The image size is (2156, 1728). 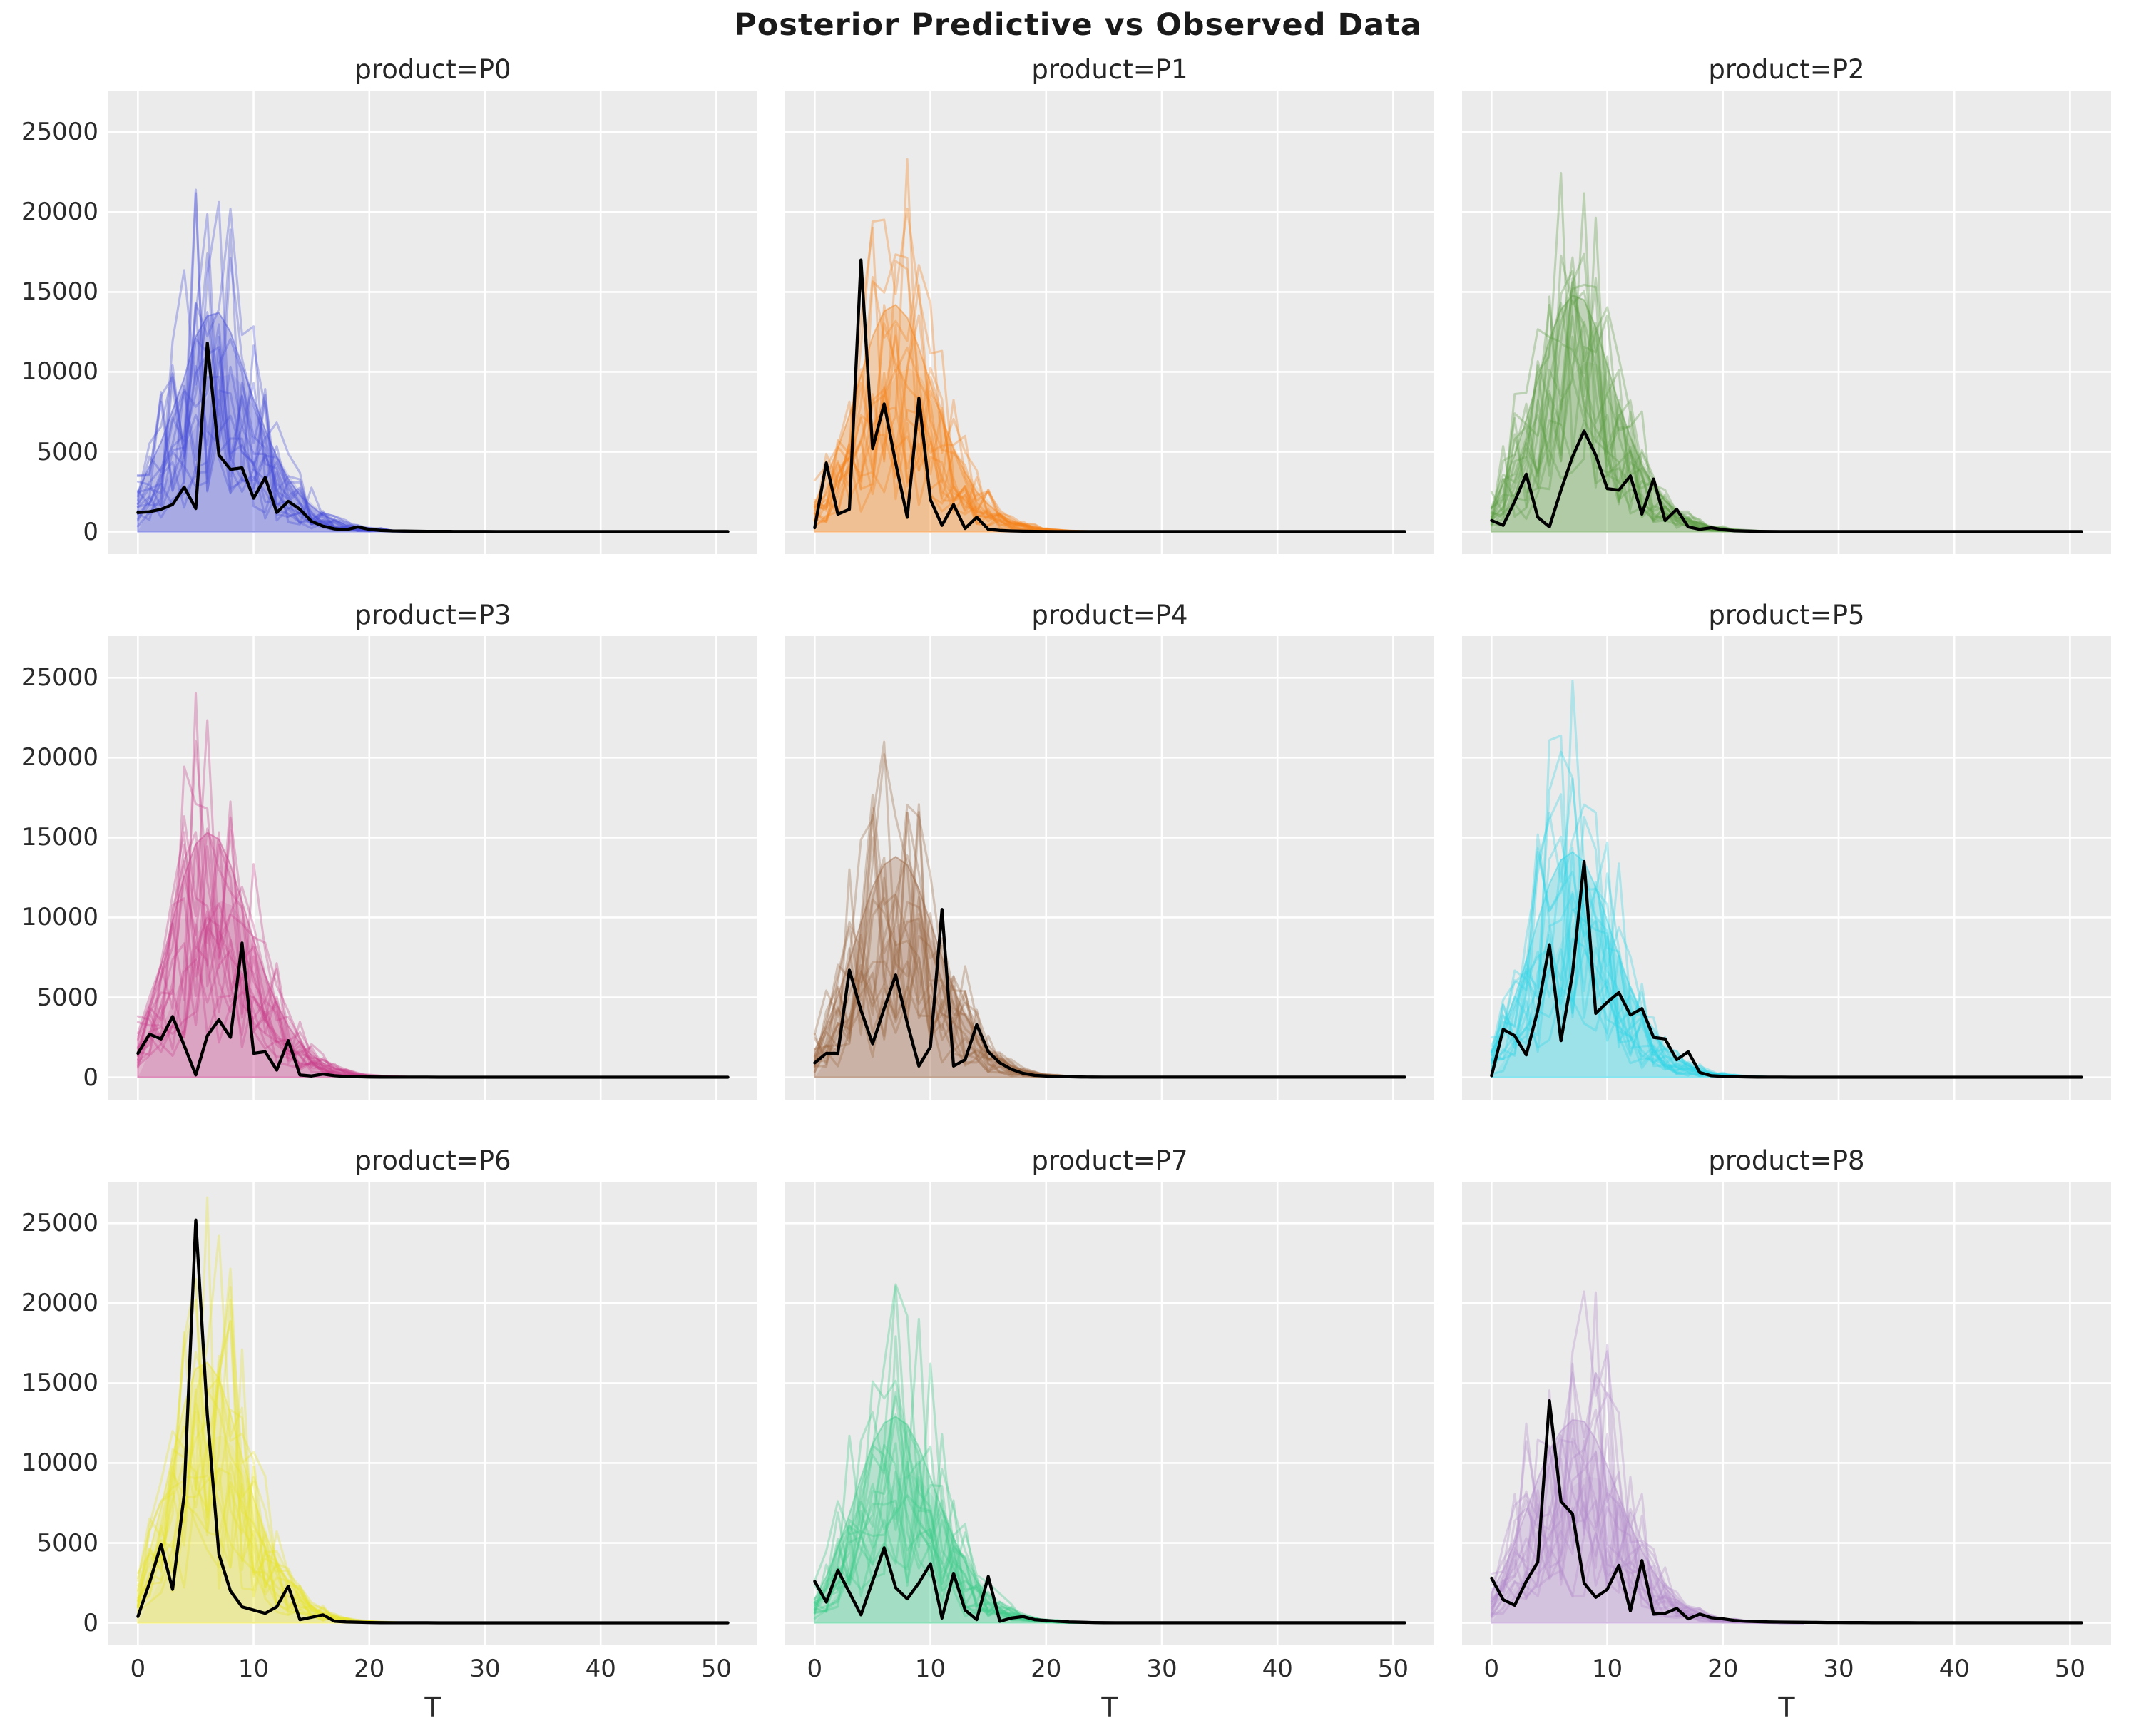 What do you see at coordinates (432, 1160) in the screenshot?
I see `panel-title-p6: product=P6` at bounding box center [432, 1160].